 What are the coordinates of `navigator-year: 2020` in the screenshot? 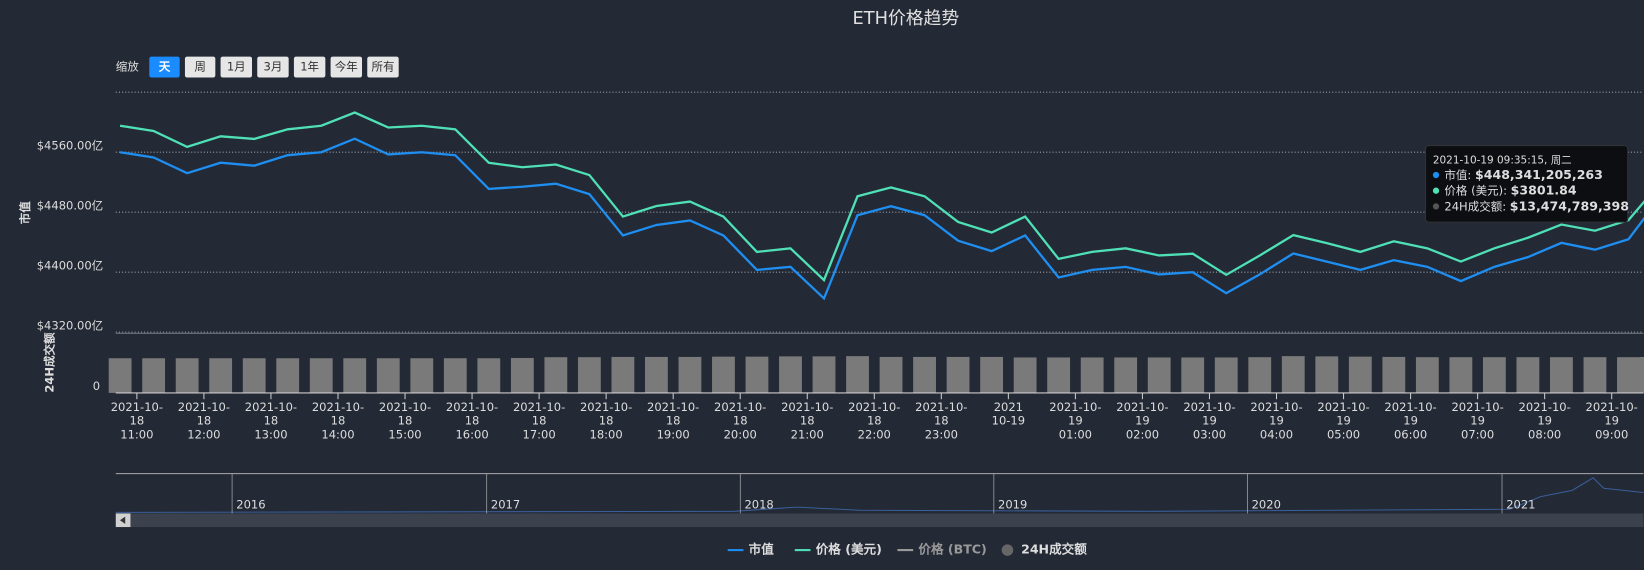 It's located at (1266, 505).